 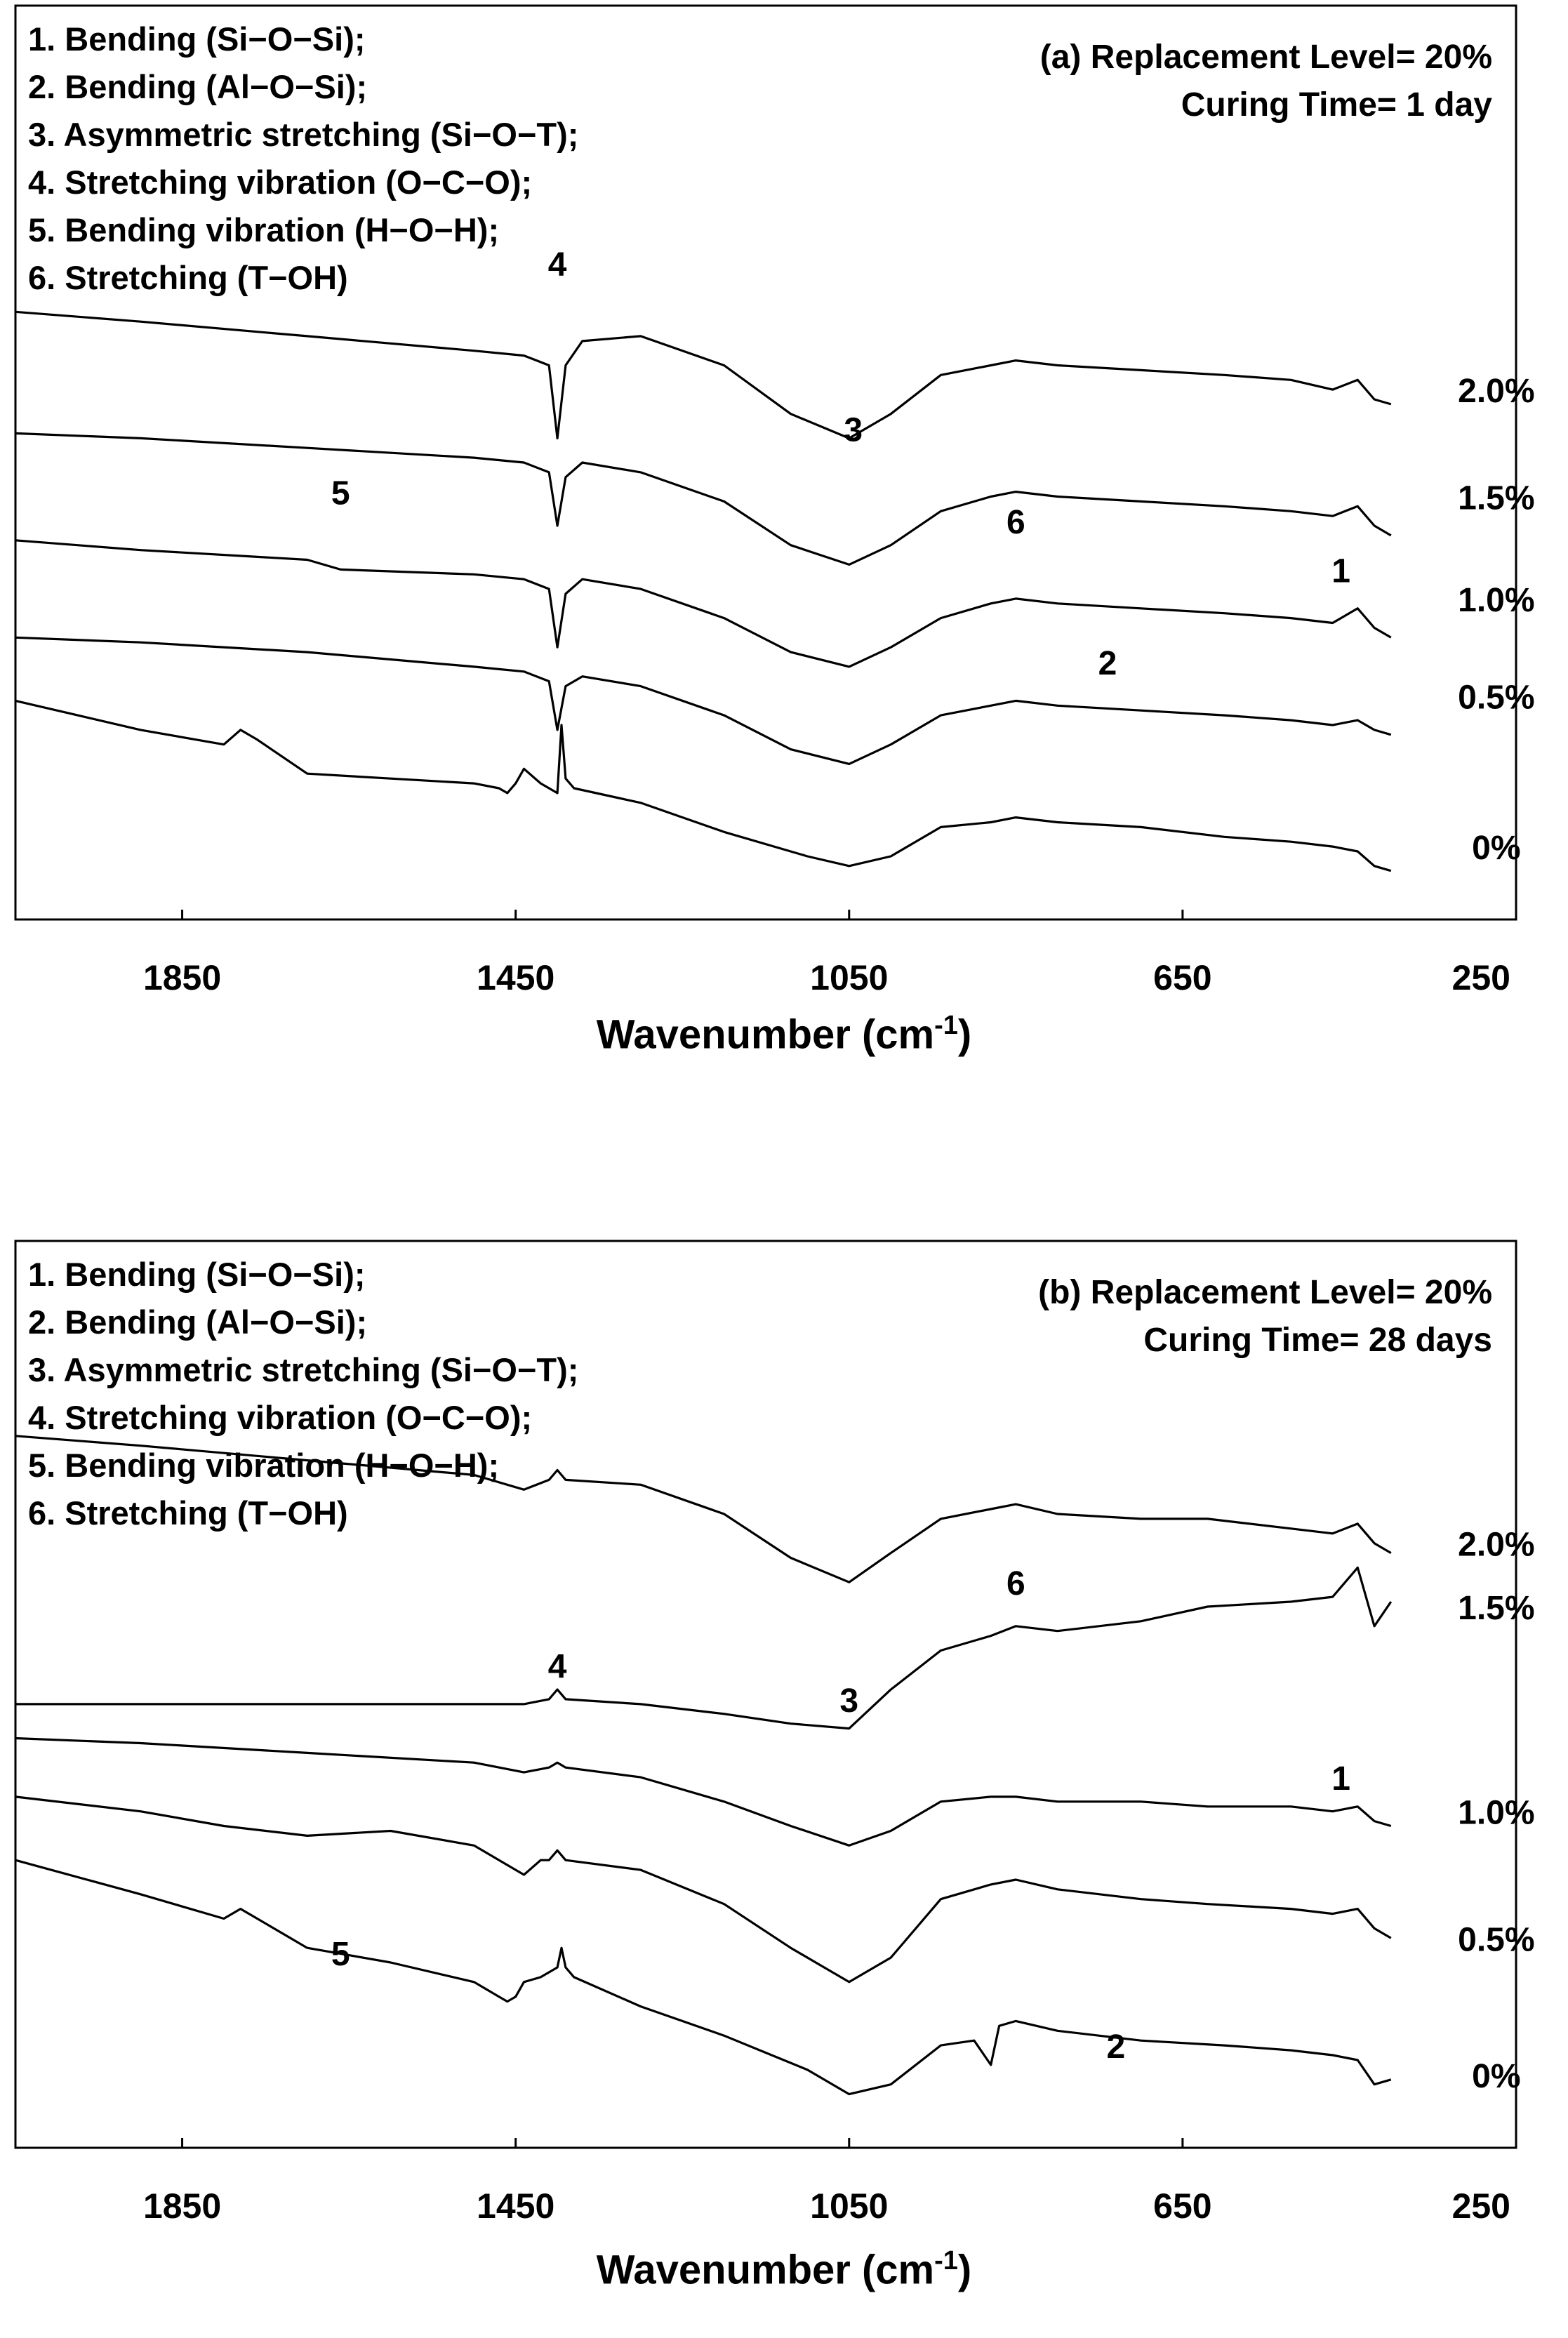 I want to click on chart-b-subtitle: Curing Time= 28 days, so click(x=1317, y=1340).